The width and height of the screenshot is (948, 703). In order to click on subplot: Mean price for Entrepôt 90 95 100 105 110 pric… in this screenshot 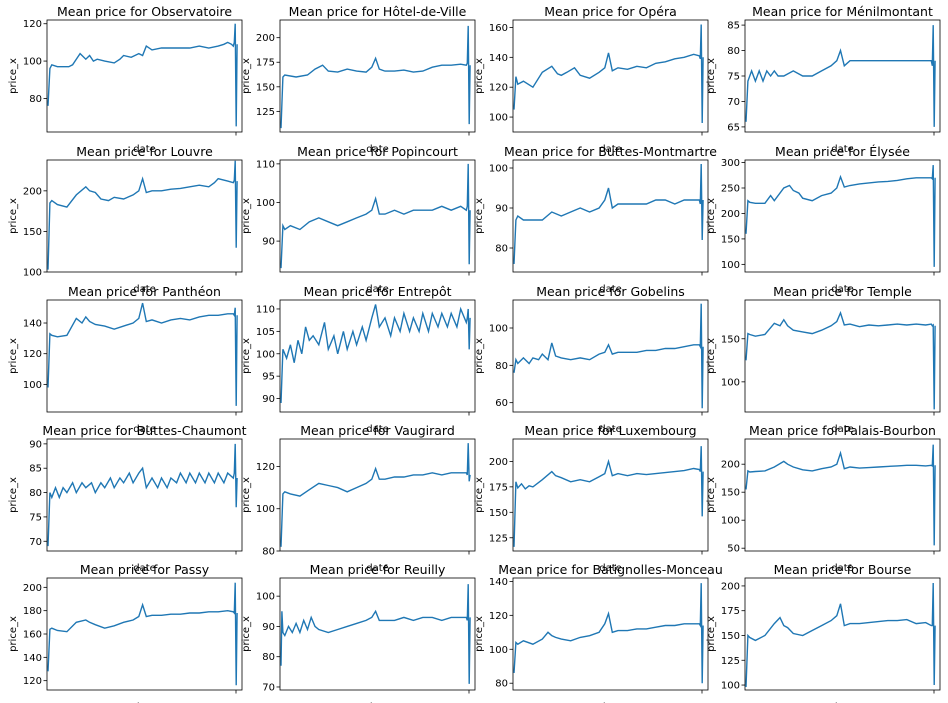, I will do `click(358, 359)`.